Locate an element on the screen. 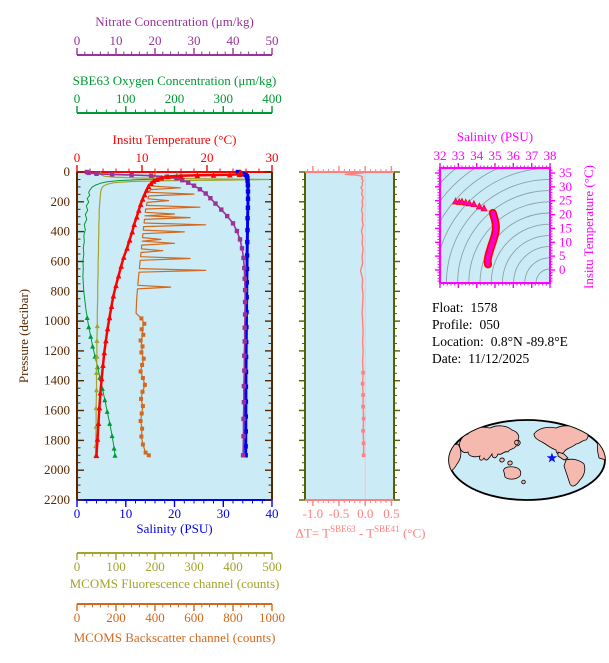  svg-text: 15 is located at coordinates (565, 227).